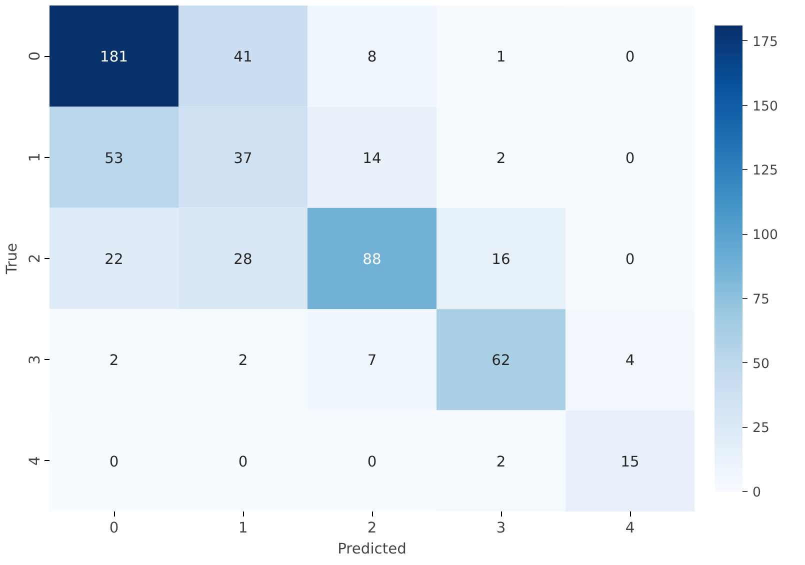  Describe the element at coordinates (372, 528) in the screenshot. I see `x-tick-label: 2` at that location.